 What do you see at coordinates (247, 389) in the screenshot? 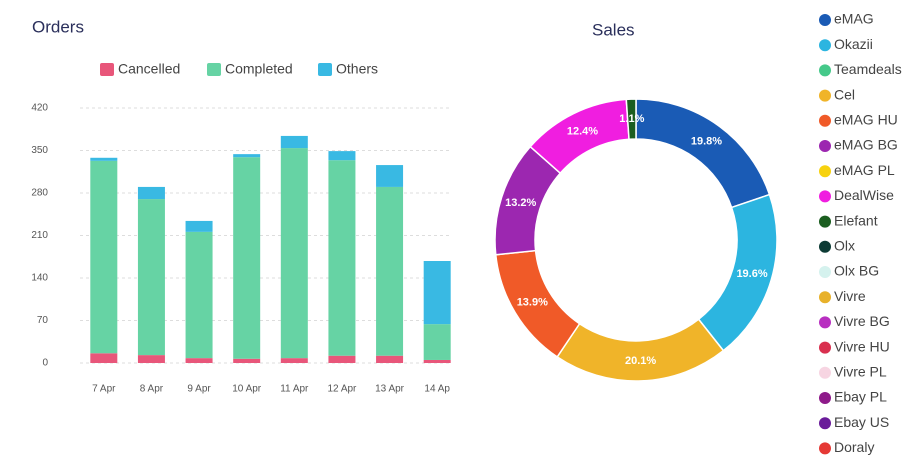
I see `x-tick-label: 10 Apr` at bounding box center [247, 389].